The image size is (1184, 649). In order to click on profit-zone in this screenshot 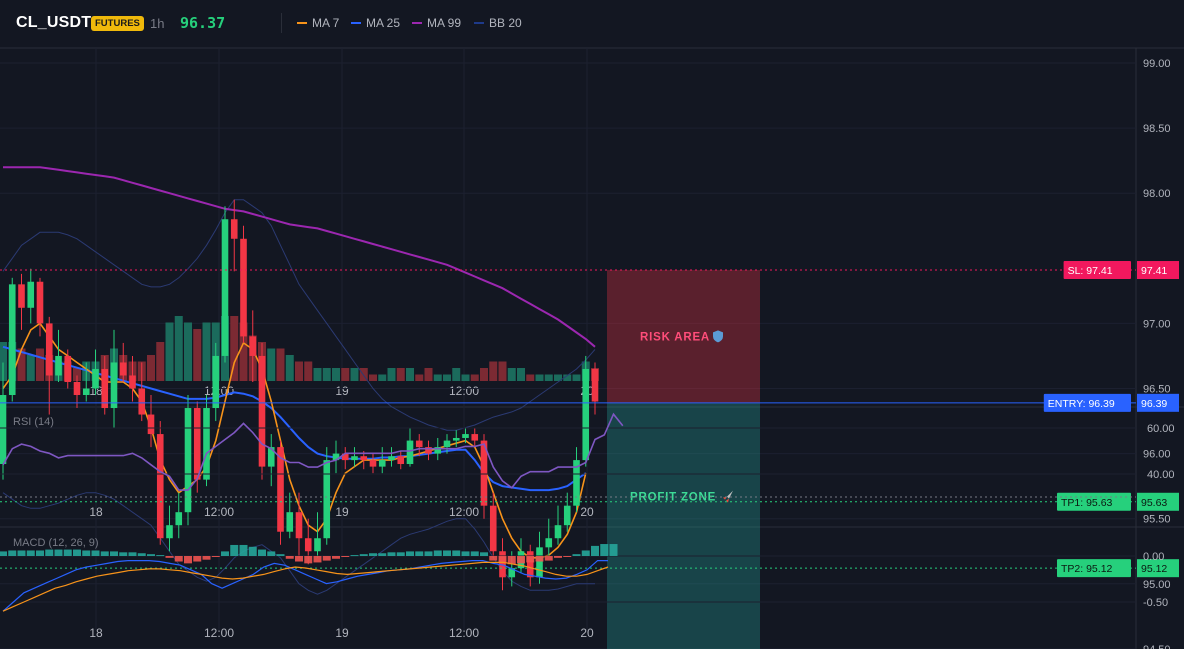, I will do `click(683, 525)`.